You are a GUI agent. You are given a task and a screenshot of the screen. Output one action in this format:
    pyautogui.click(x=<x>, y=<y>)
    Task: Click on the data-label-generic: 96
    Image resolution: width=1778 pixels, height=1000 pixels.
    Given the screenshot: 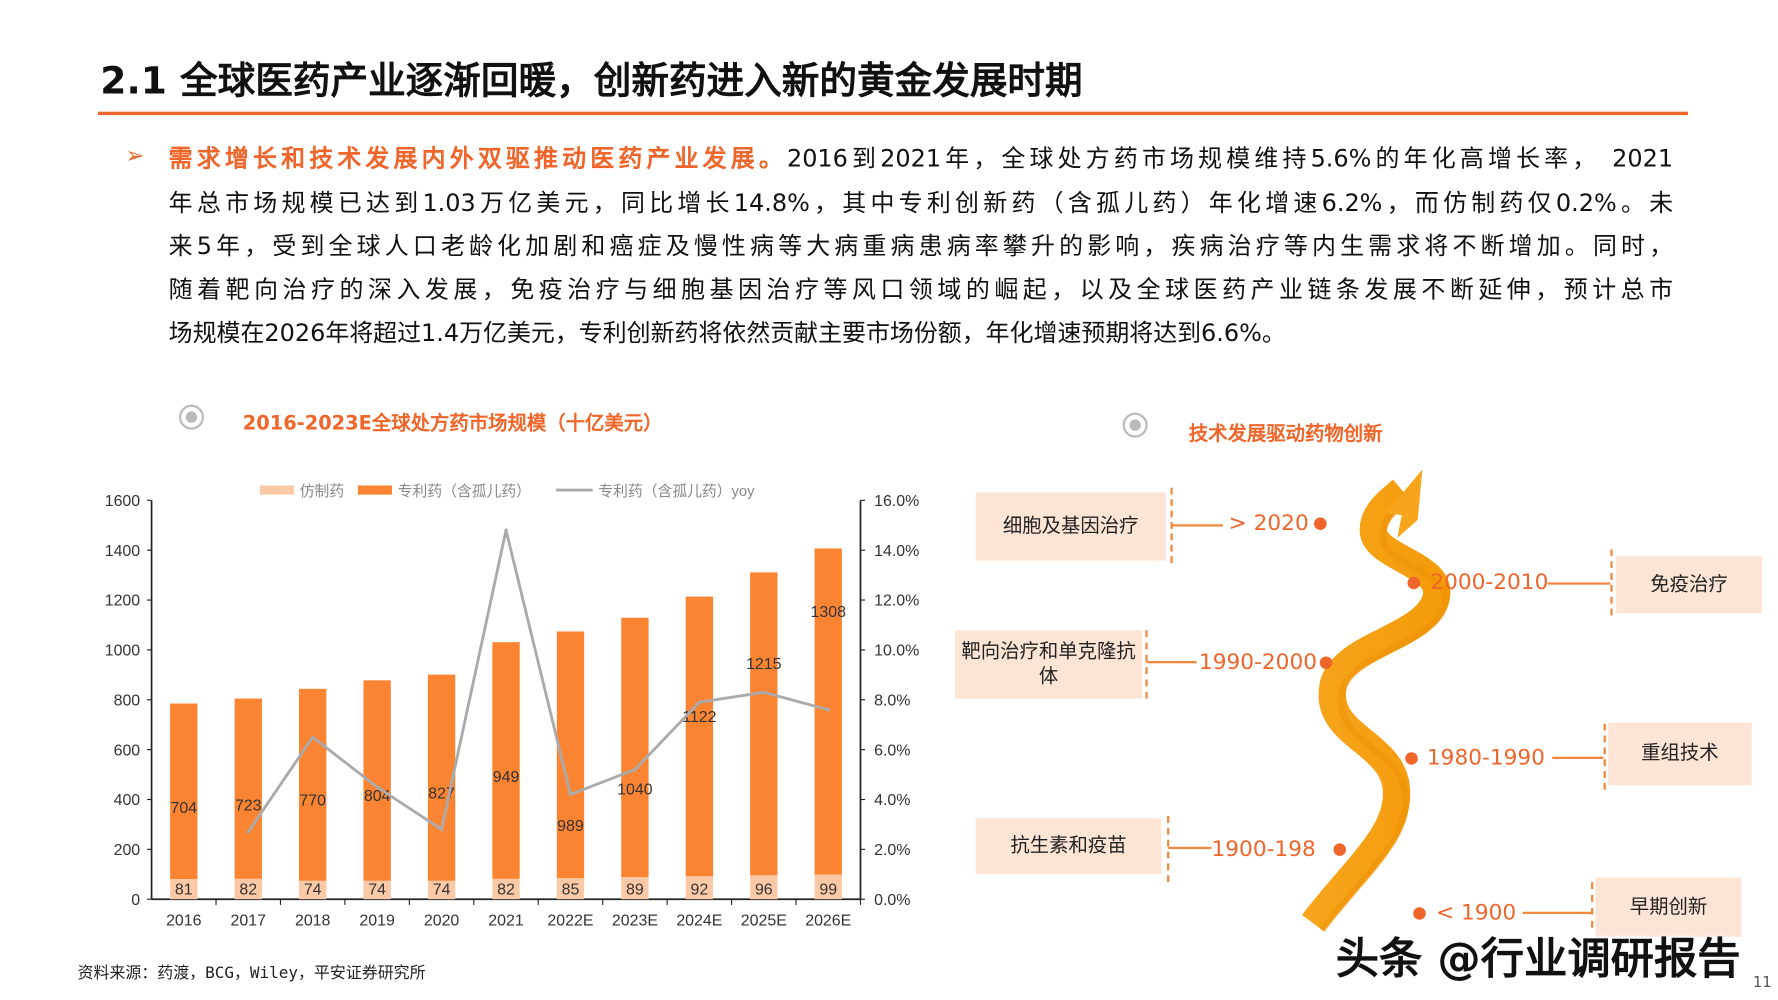 What is the action you would take?
    pyautogui.click(x=764, y=890)
    